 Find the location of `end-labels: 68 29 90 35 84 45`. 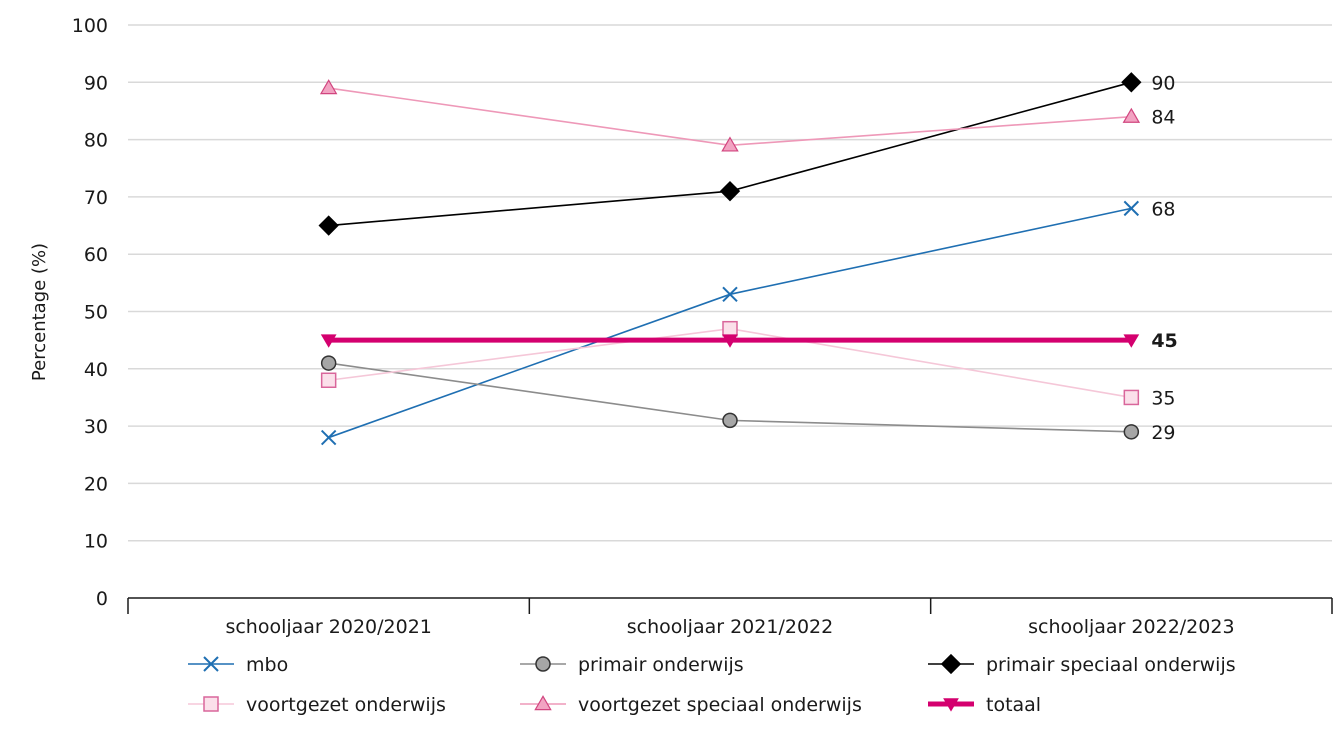

end-labels: 68 29 90 35 84 45 is located at coordinates (1164, 258).